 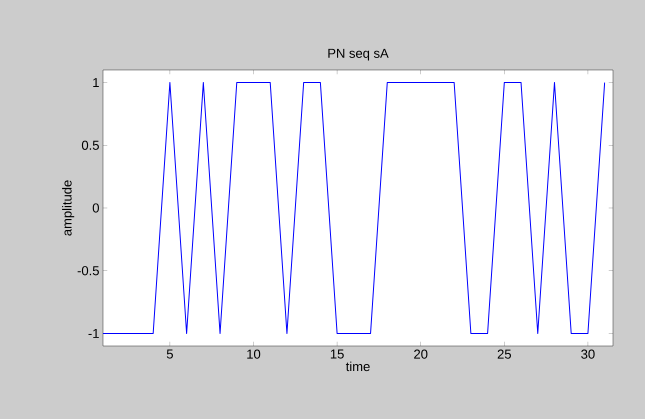 I want to click on x-tick-label: 5, so click(x=169, y=354).